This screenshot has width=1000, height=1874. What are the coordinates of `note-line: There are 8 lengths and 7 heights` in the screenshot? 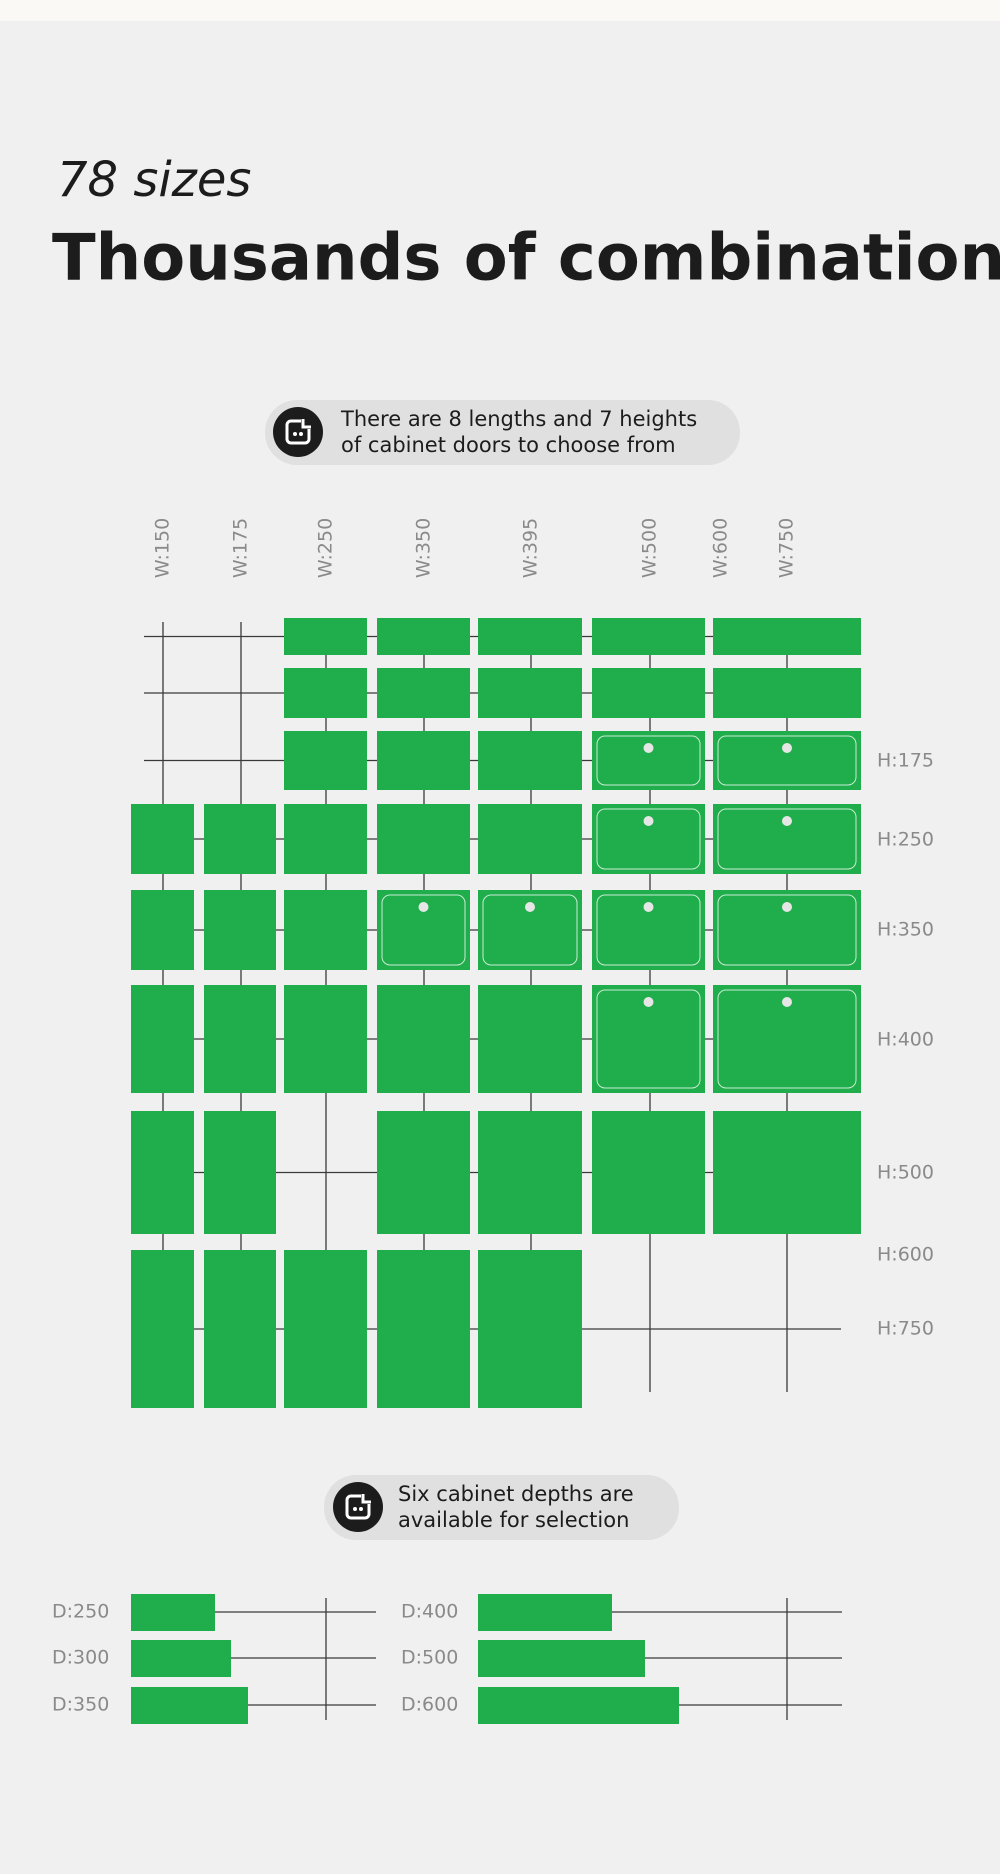 It's located at (518, 419).